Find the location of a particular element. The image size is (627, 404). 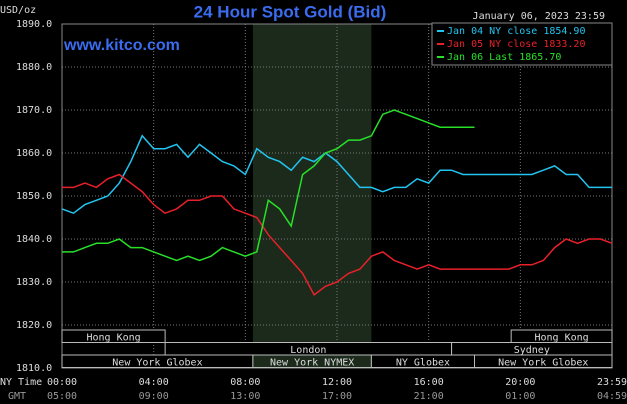

timestamp: January 06, 2023 23:59 is located at coordinates (539, 16).